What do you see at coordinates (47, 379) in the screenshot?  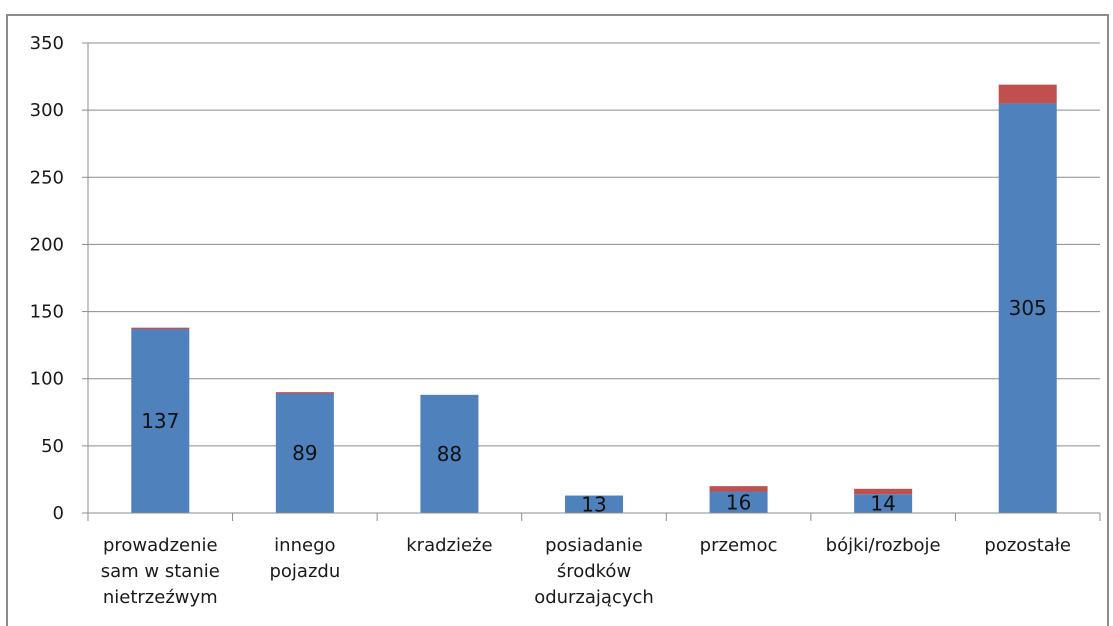 I see `y-tick-label: 100` at bounding box center [47, 379].